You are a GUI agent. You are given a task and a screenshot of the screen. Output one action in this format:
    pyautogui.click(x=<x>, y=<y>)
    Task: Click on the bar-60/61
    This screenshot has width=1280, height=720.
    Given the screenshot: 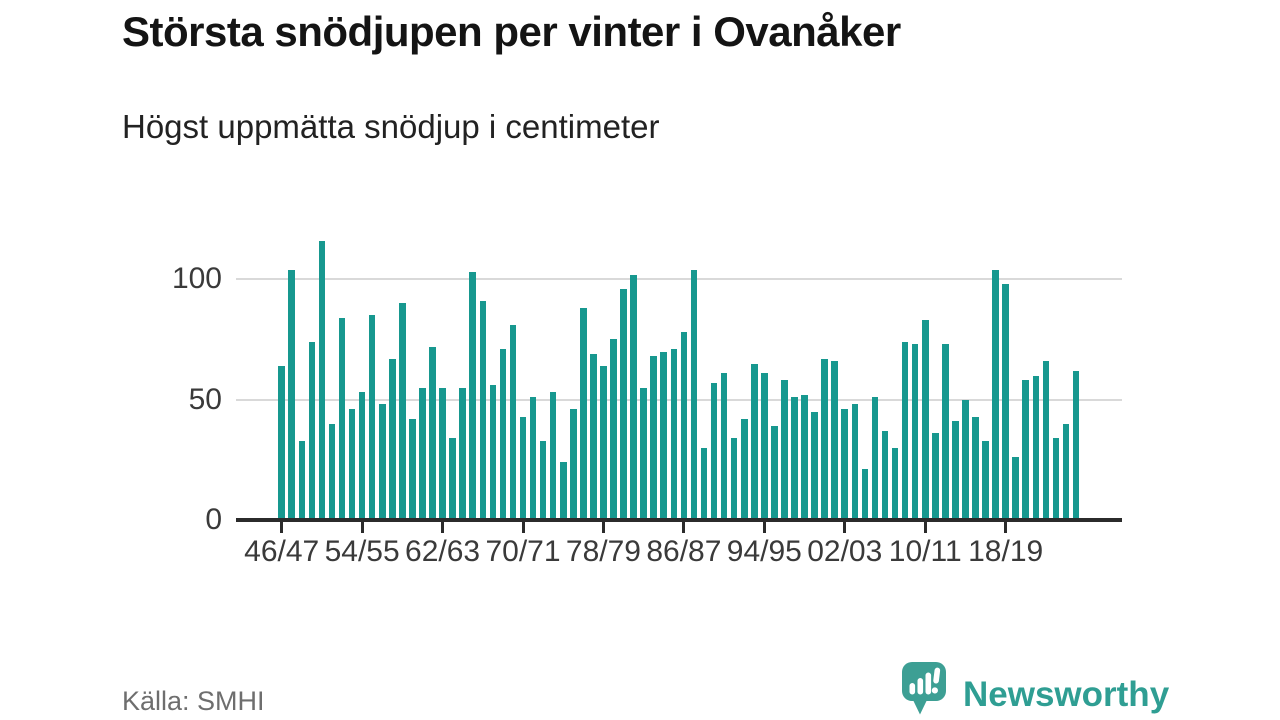 What is the action you would take?
    pyautogui.click(x=422, y=453)
    